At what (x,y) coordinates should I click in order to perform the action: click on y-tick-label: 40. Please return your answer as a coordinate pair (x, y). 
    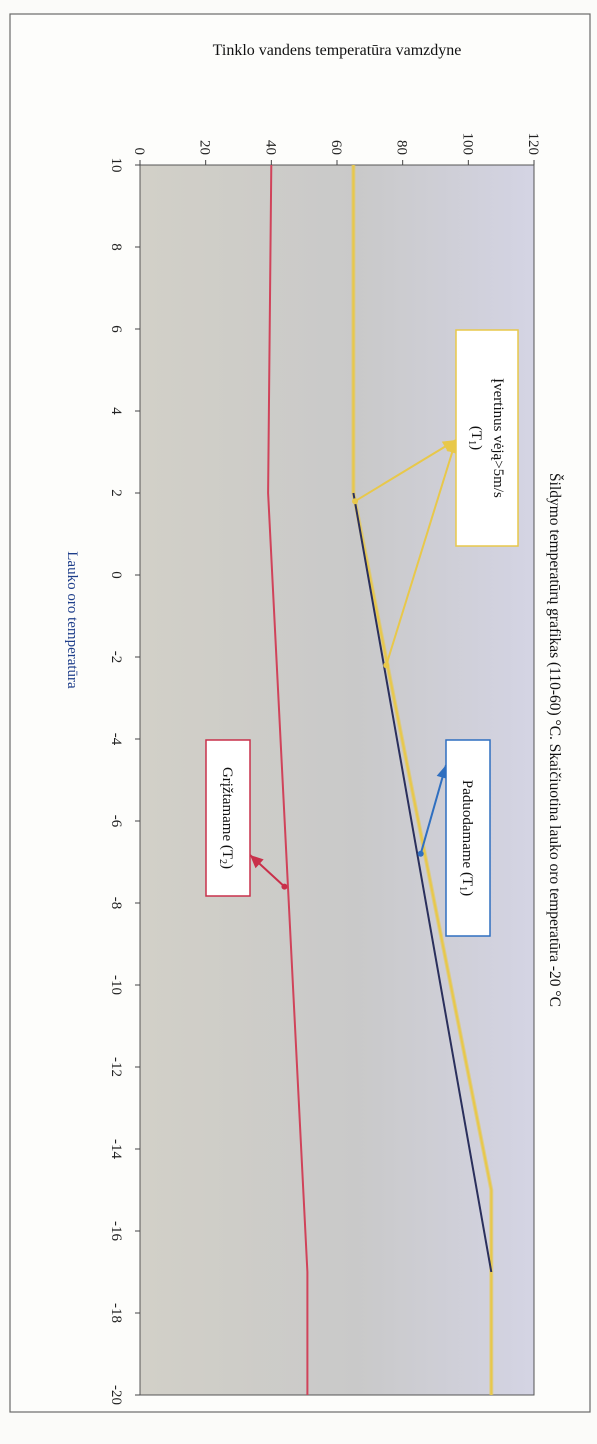
    Looking at the image, I should click on (270, 147).